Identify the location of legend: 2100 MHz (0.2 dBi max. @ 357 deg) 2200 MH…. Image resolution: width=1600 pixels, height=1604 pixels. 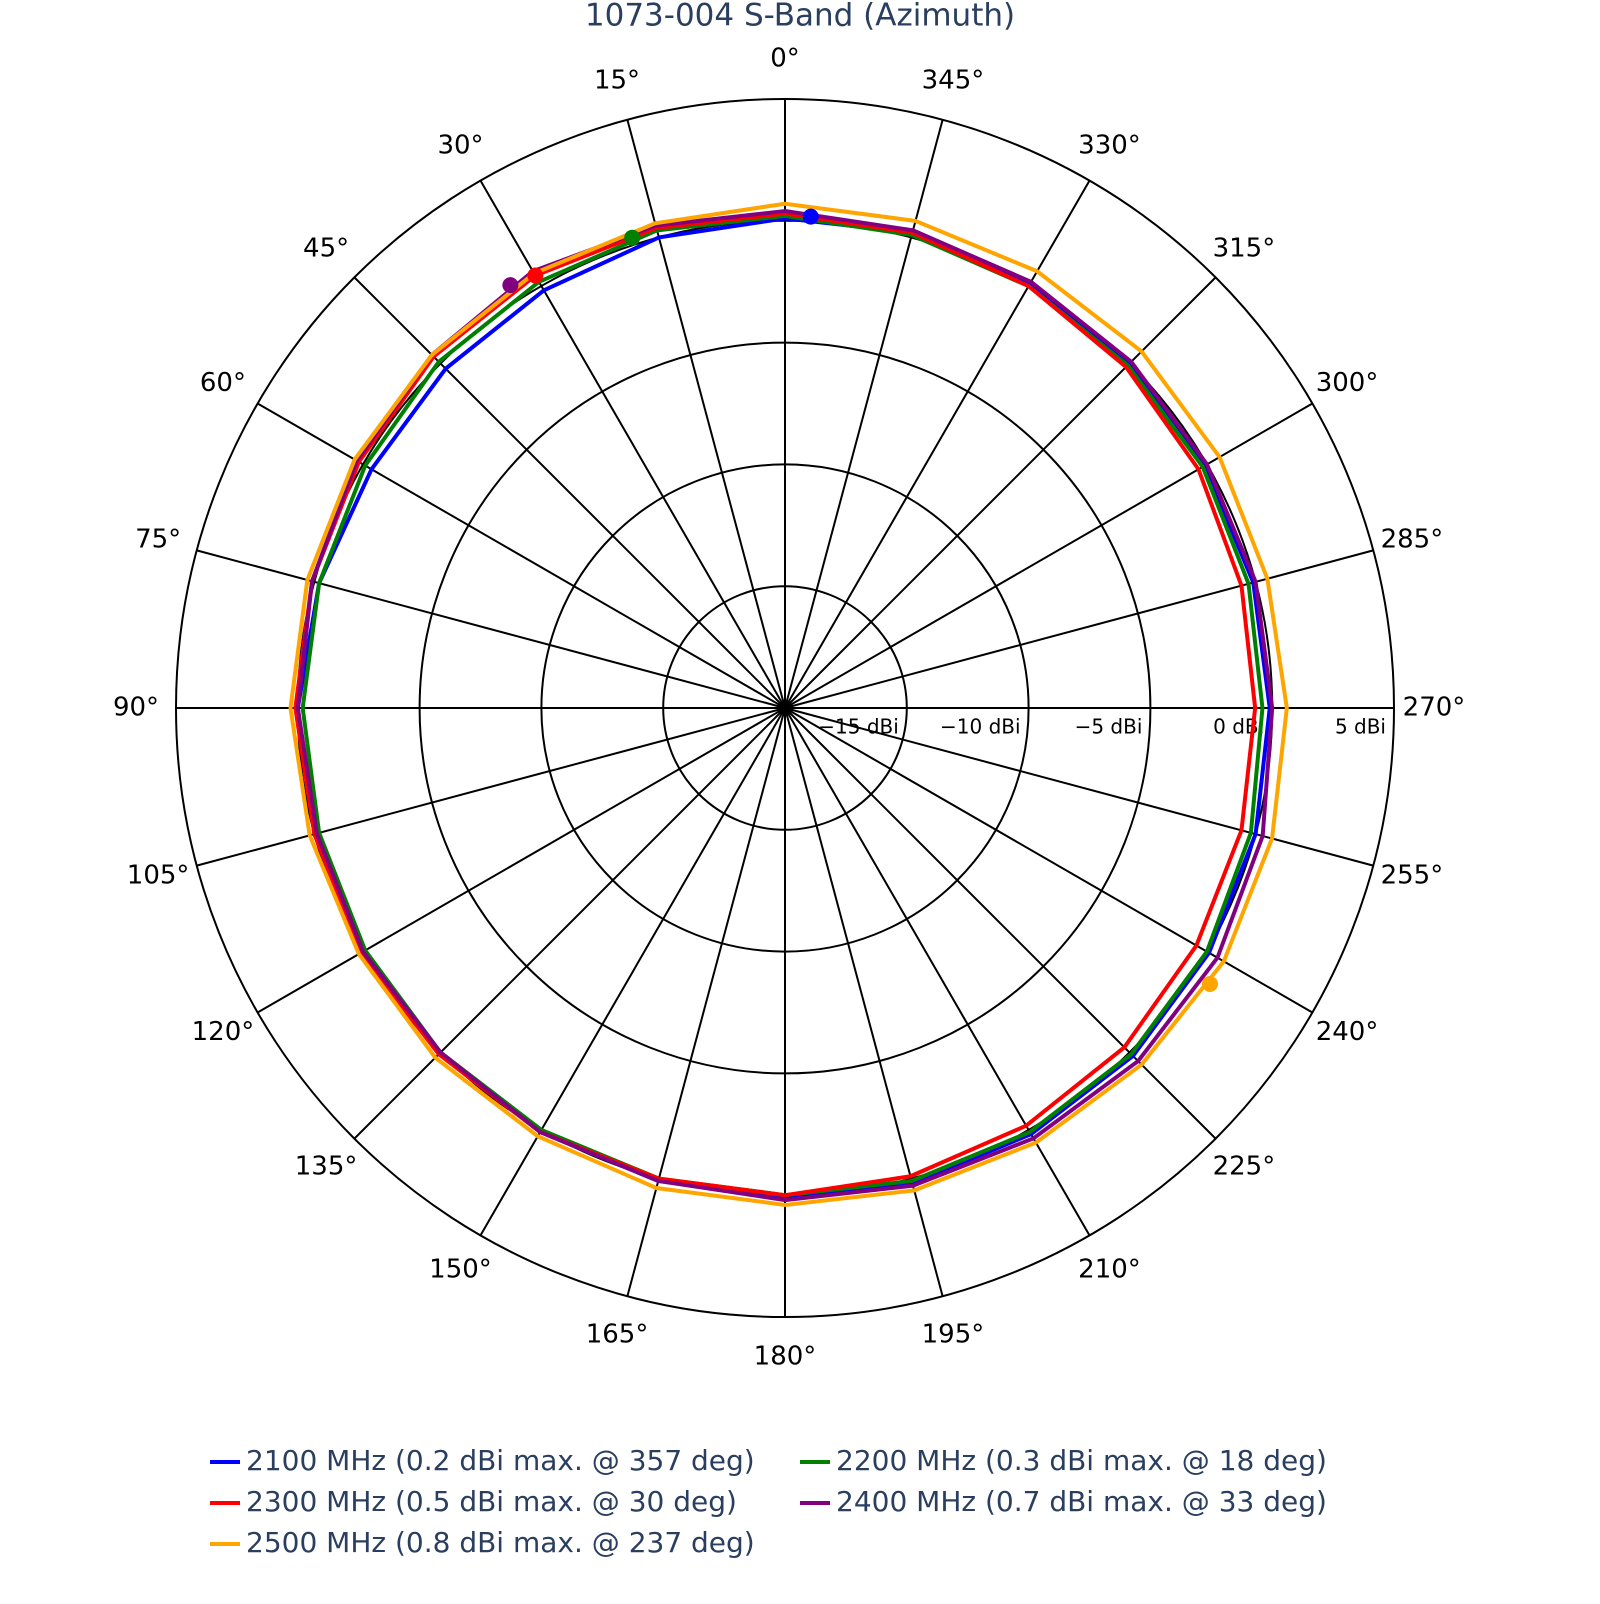
(768, 1501).